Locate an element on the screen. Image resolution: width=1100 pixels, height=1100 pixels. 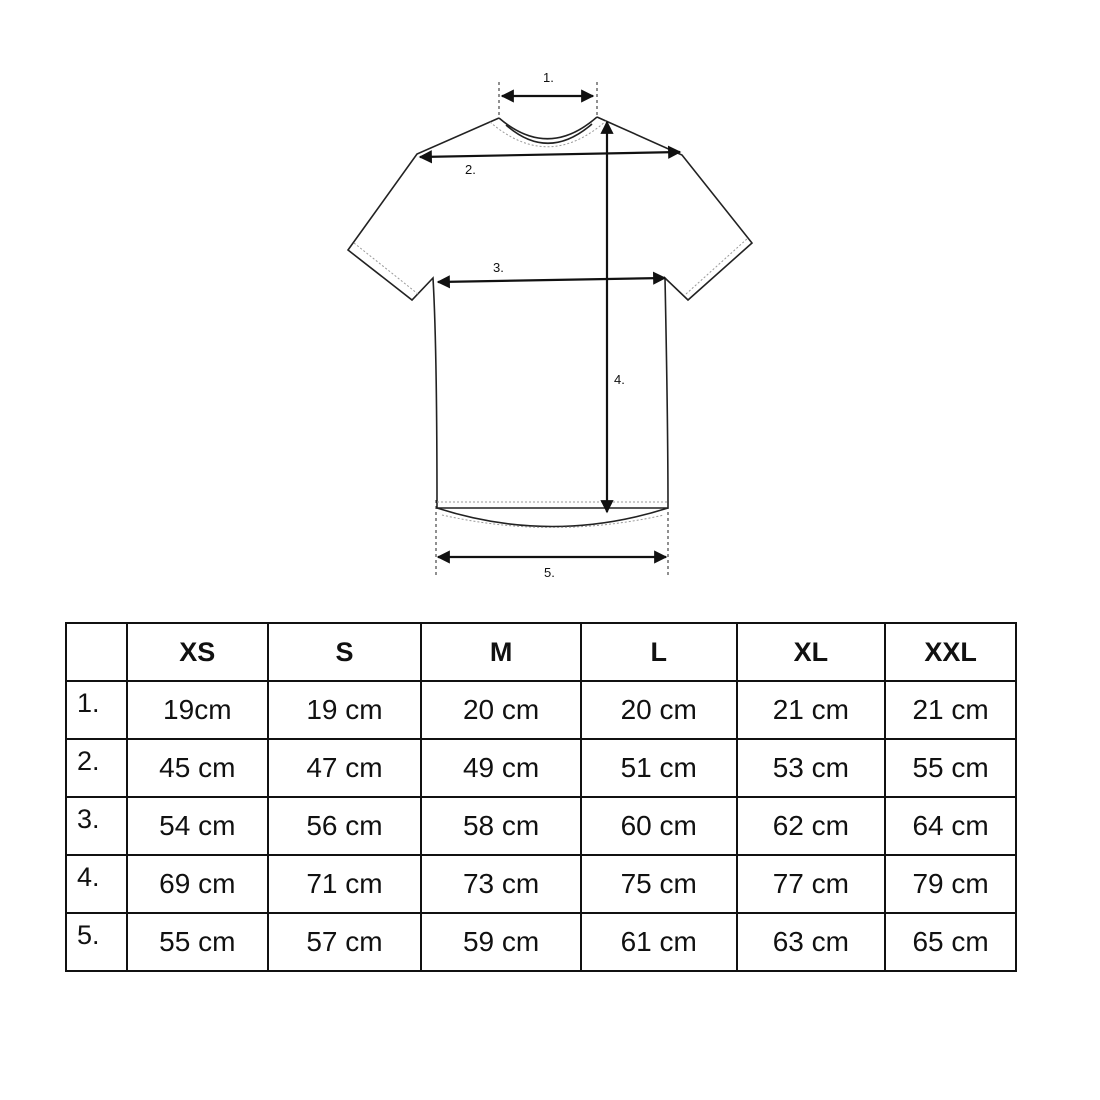
table-cell: 63 cm is located at coordinates (811, 942).